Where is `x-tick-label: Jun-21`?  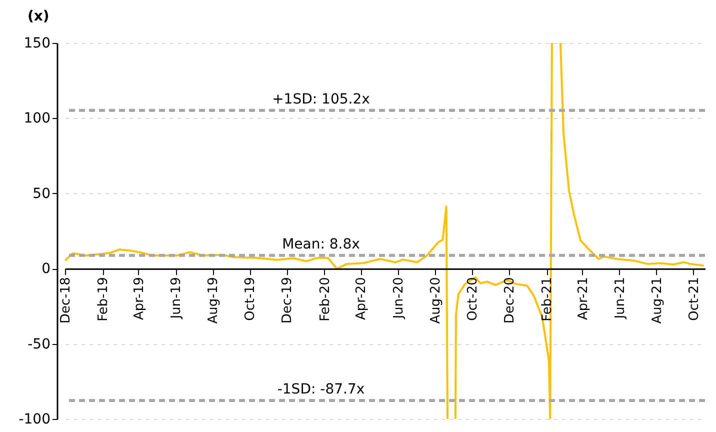
x-tick-label: Jun-21 is located at coordinates (620, 298).